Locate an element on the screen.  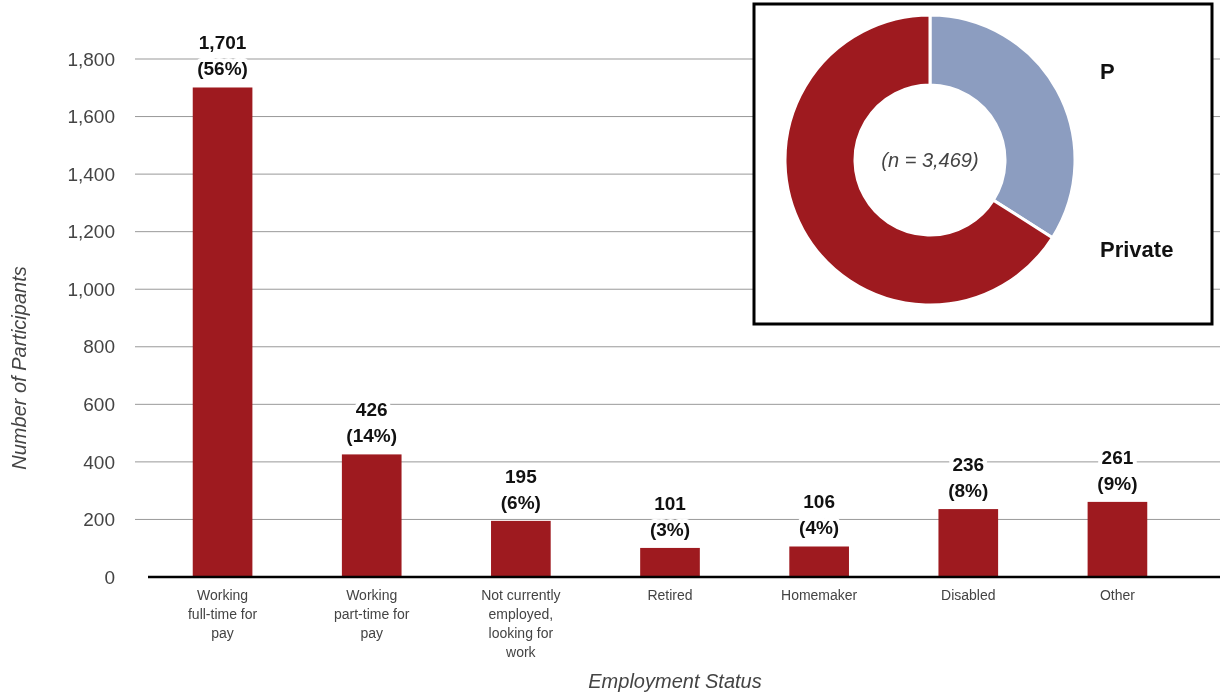
x-tick-label: Other is located at coordinates (1117, 595).